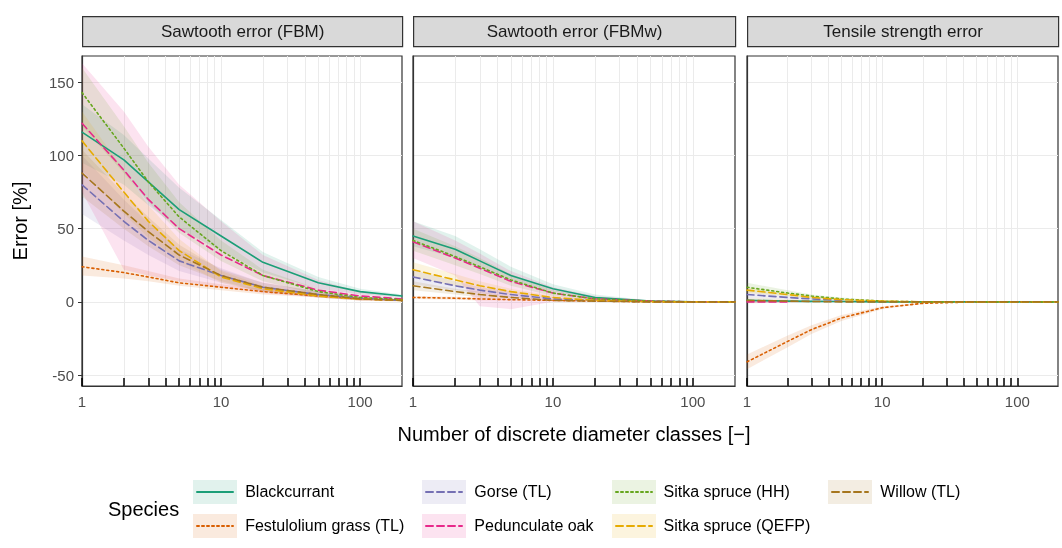 This screenshot has width=1062, height=548. I want to click on chart-title: Tensile strength error, so click(903, 32).